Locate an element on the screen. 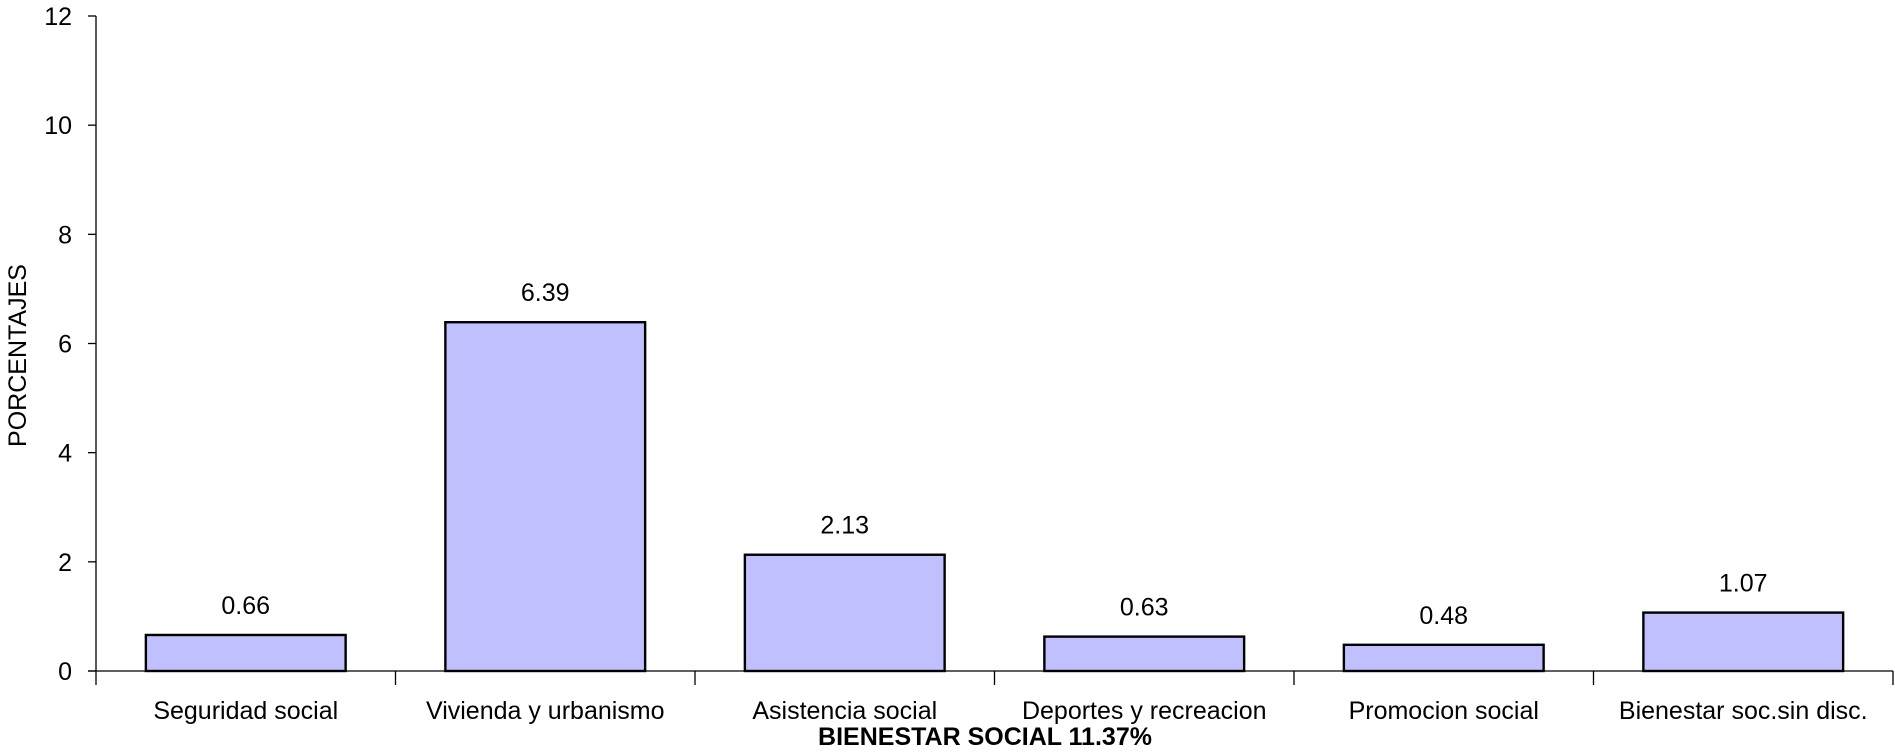 The width and height of the screenshot is (1895, 752). y-tick-label: 10 is located at coordinates (58, 126).